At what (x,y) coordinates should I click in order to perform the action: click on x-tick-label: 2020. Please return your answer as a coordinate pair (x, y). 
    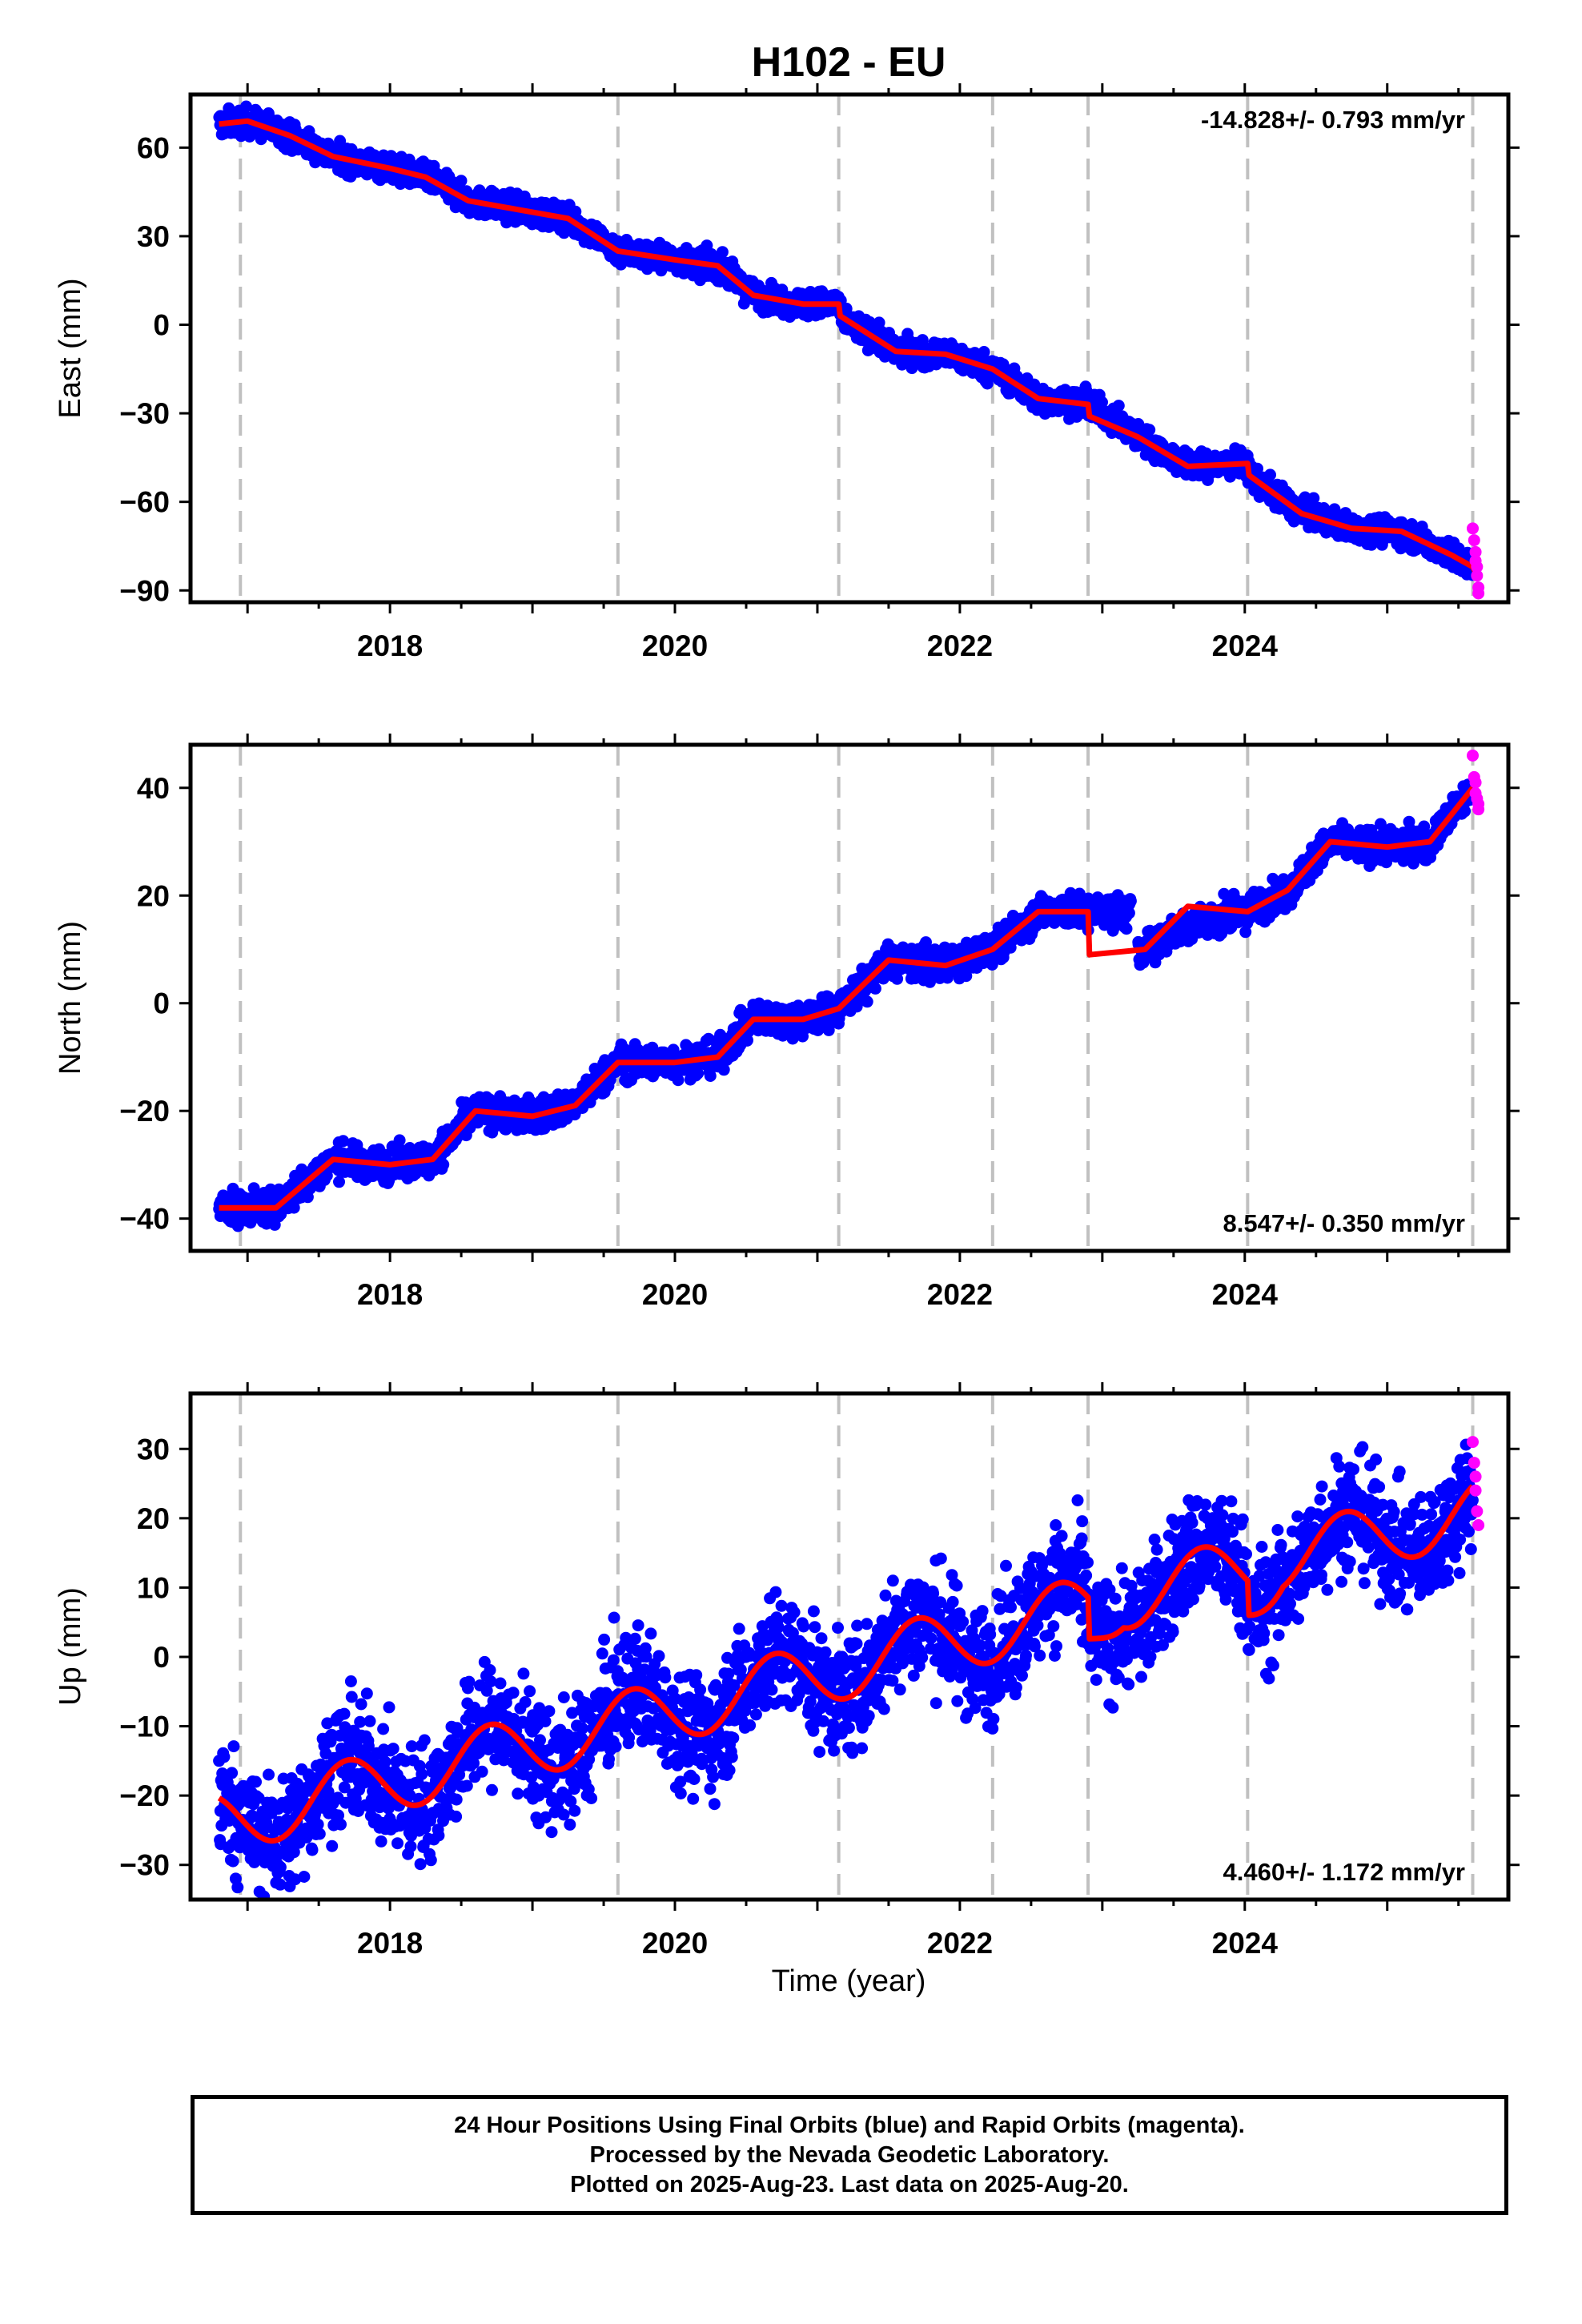
    Looking at the image, I should click on (675, 645).